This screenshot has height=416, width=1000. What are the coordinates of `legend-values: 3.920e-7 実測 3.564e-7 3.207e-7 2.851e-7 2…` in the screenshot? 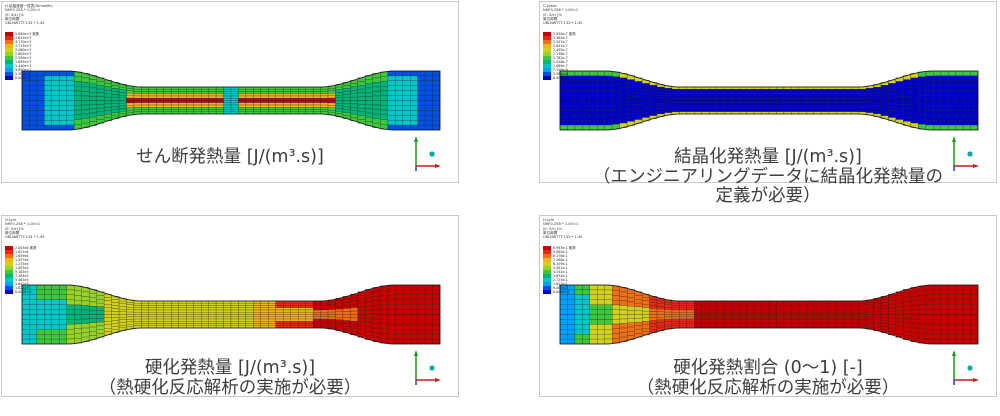 It's located at (564, 56).